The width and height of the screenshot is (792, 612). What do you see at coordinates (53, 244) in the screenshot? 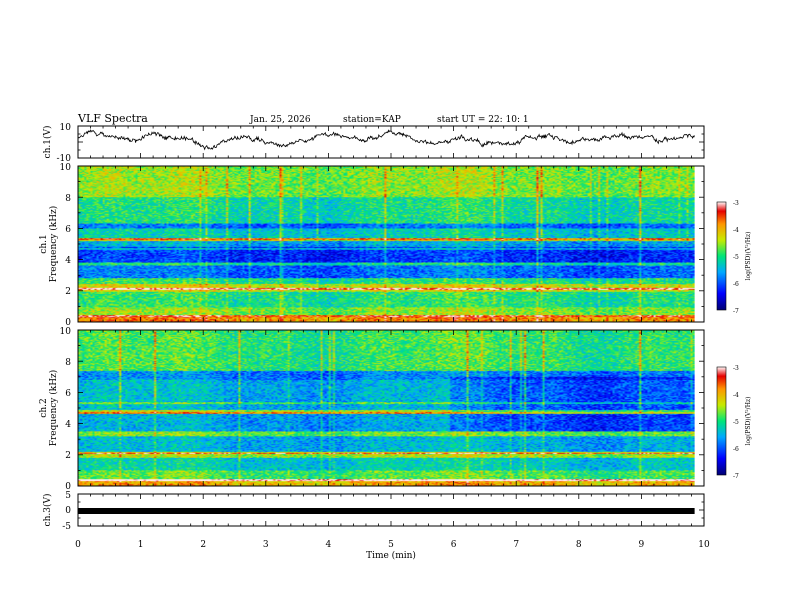
I see `spec1-ylabel-frequency: Frequency (kHz)` at bounding box center [53, 244].